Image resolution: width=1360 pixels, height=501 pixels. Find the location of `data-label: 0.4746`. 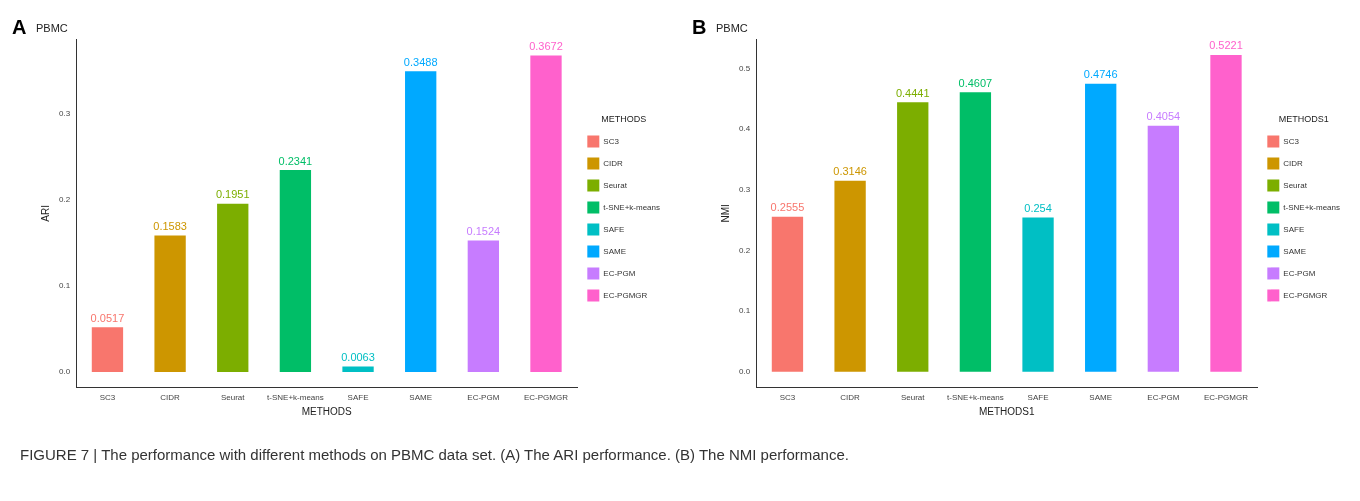

data-label: 0.4746 is located at coordinates (1100, 74).